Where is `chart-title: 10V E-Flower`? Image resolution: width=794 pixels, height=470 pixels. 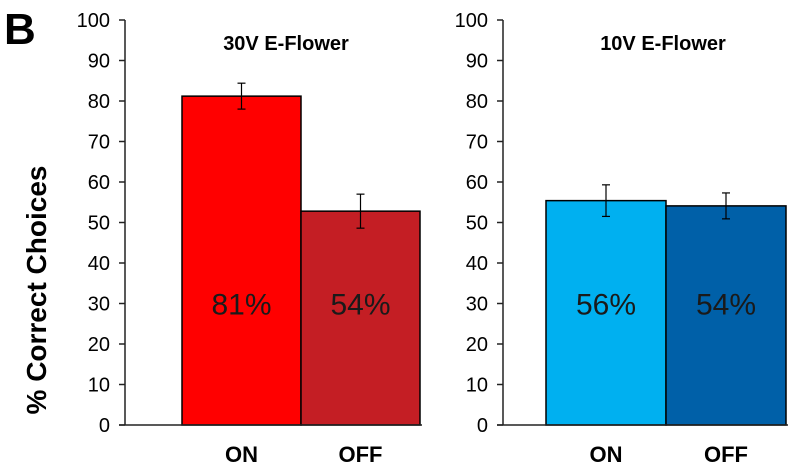
chart-title: 10V E-Flower is located at coordinates (663, 44).